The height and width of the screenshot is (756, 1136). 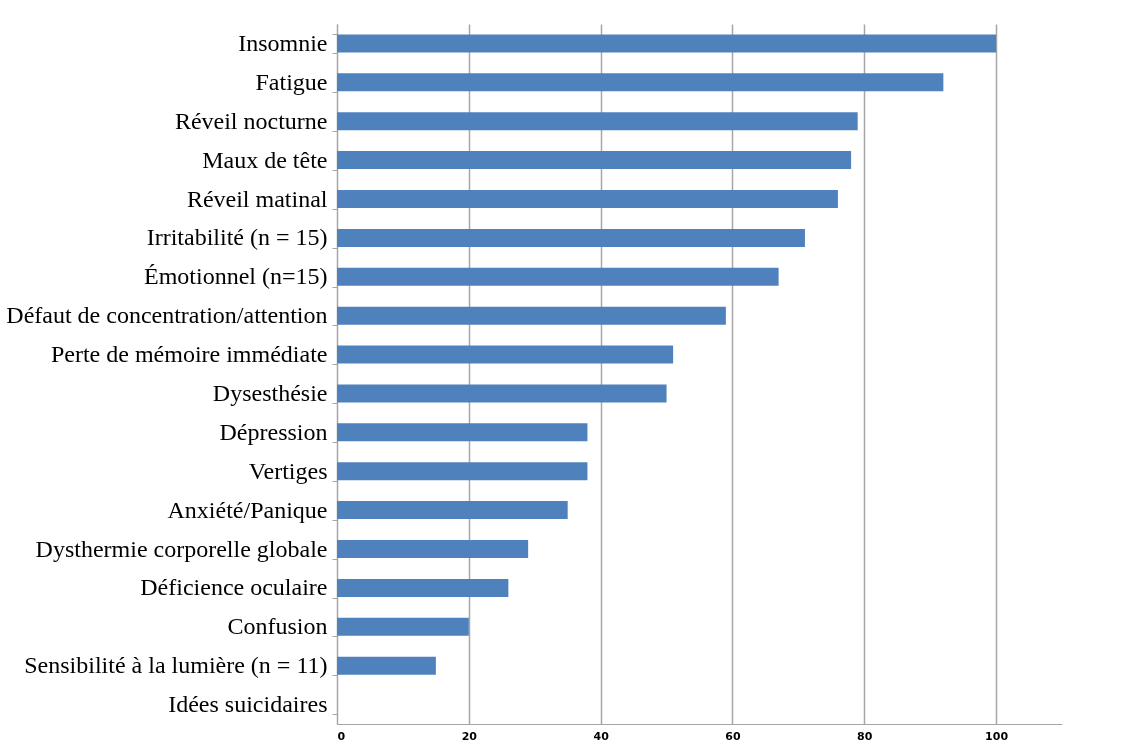 What do you see at coordinates (237, 237) in the screenshot?
I see `y-tick-label: Irritabilité (n = 15)` at bounding box center [237, 237].